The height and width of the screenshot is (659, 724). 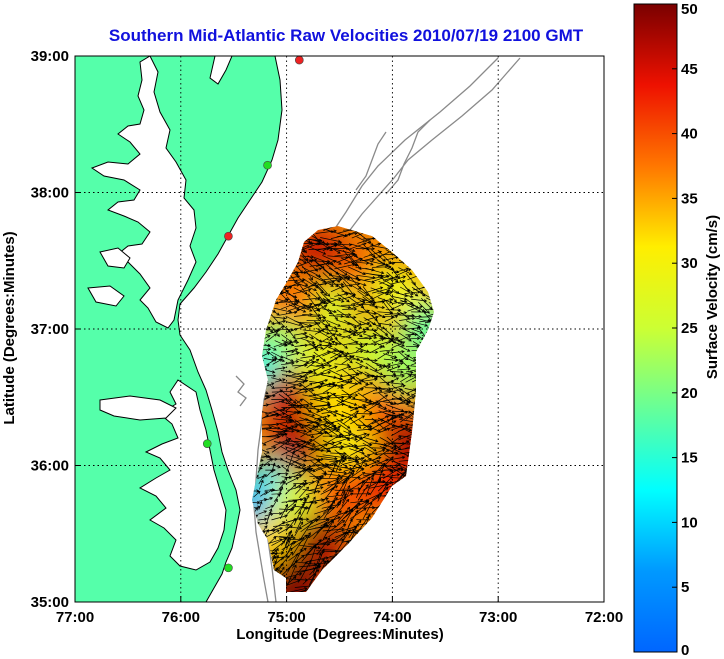 What do you see at coordinates (339, 611) in the screenshot?
I see `x-axis-ticks: 77:00 76:00 75:00 74:00 73:00 72:00` at bounding box center [339, 611].